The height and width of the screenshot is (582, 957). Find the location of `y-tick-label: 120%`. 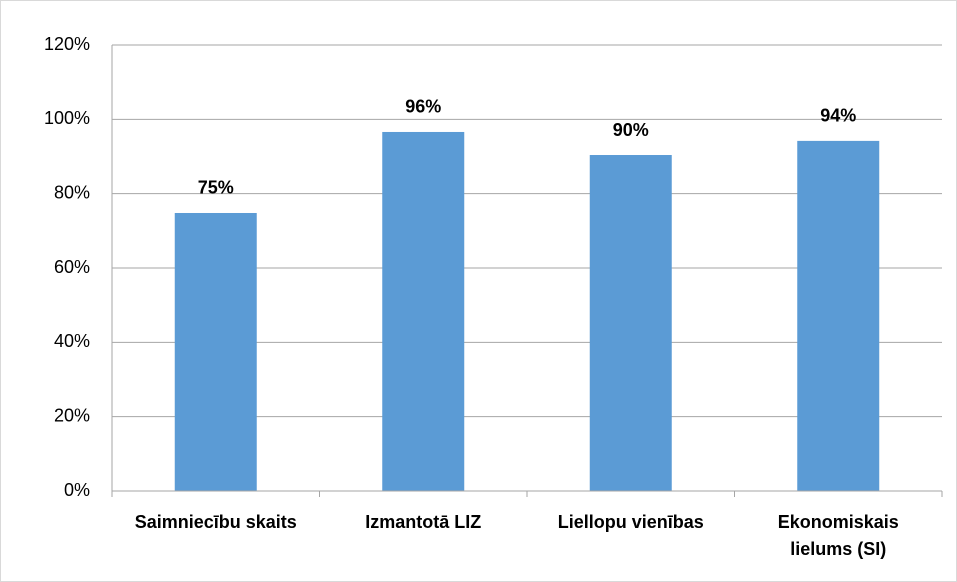

y-tick-label: 120% is located at coordinates (67, 44).